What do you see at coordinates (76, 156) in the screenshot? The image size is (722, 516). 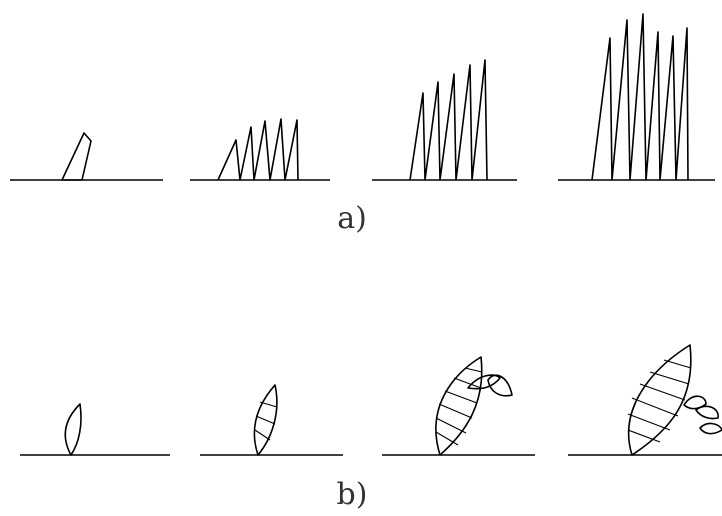 I see `blade` at bounding box center [76, 156].